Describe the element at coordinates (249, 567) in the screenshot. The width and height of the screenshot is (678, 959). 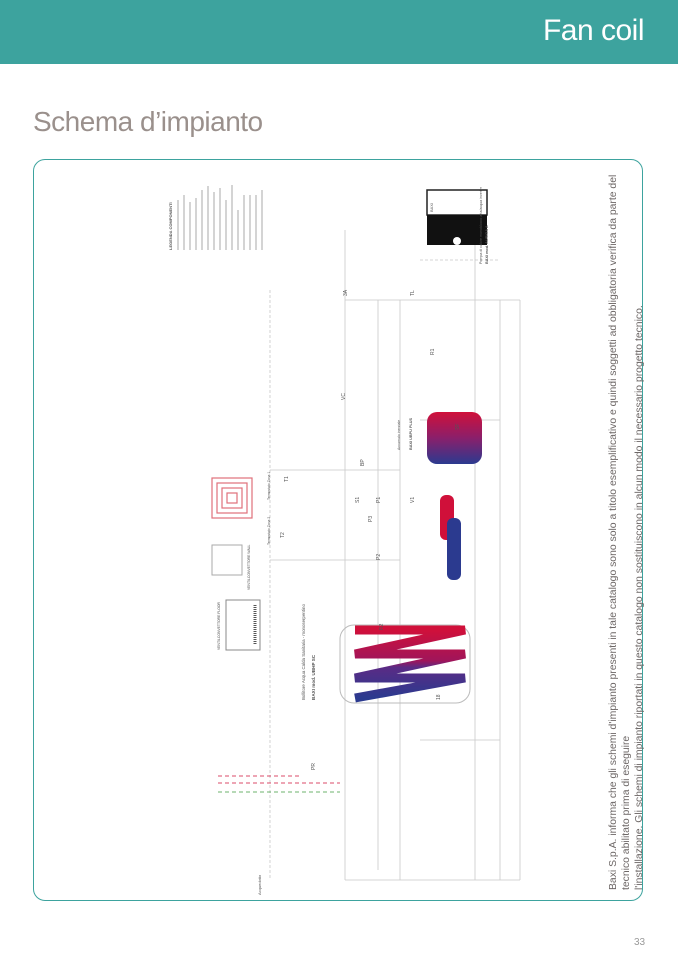
I see `fancoil-wall-label: VENTILCONVETTORE WALL` at that location.